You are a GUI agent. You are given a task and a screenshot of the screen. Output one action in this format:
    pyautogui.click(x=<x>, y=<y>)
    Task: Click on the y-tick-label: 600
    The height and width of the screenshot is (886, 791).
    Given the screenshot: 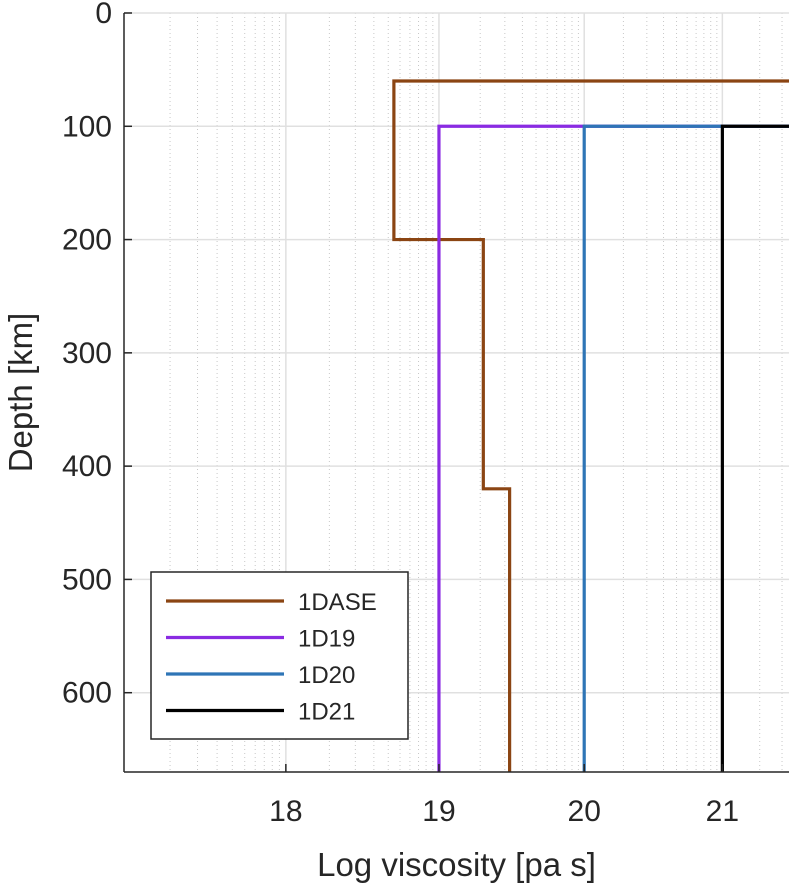 What is the action you would take?
    pyautogui.click(x=87, y=693)
    